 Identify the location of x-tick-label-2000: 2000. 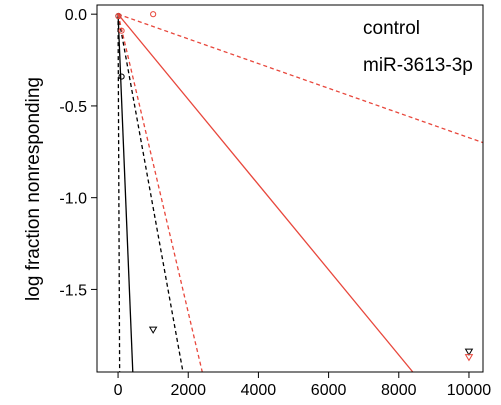
(188, 390).